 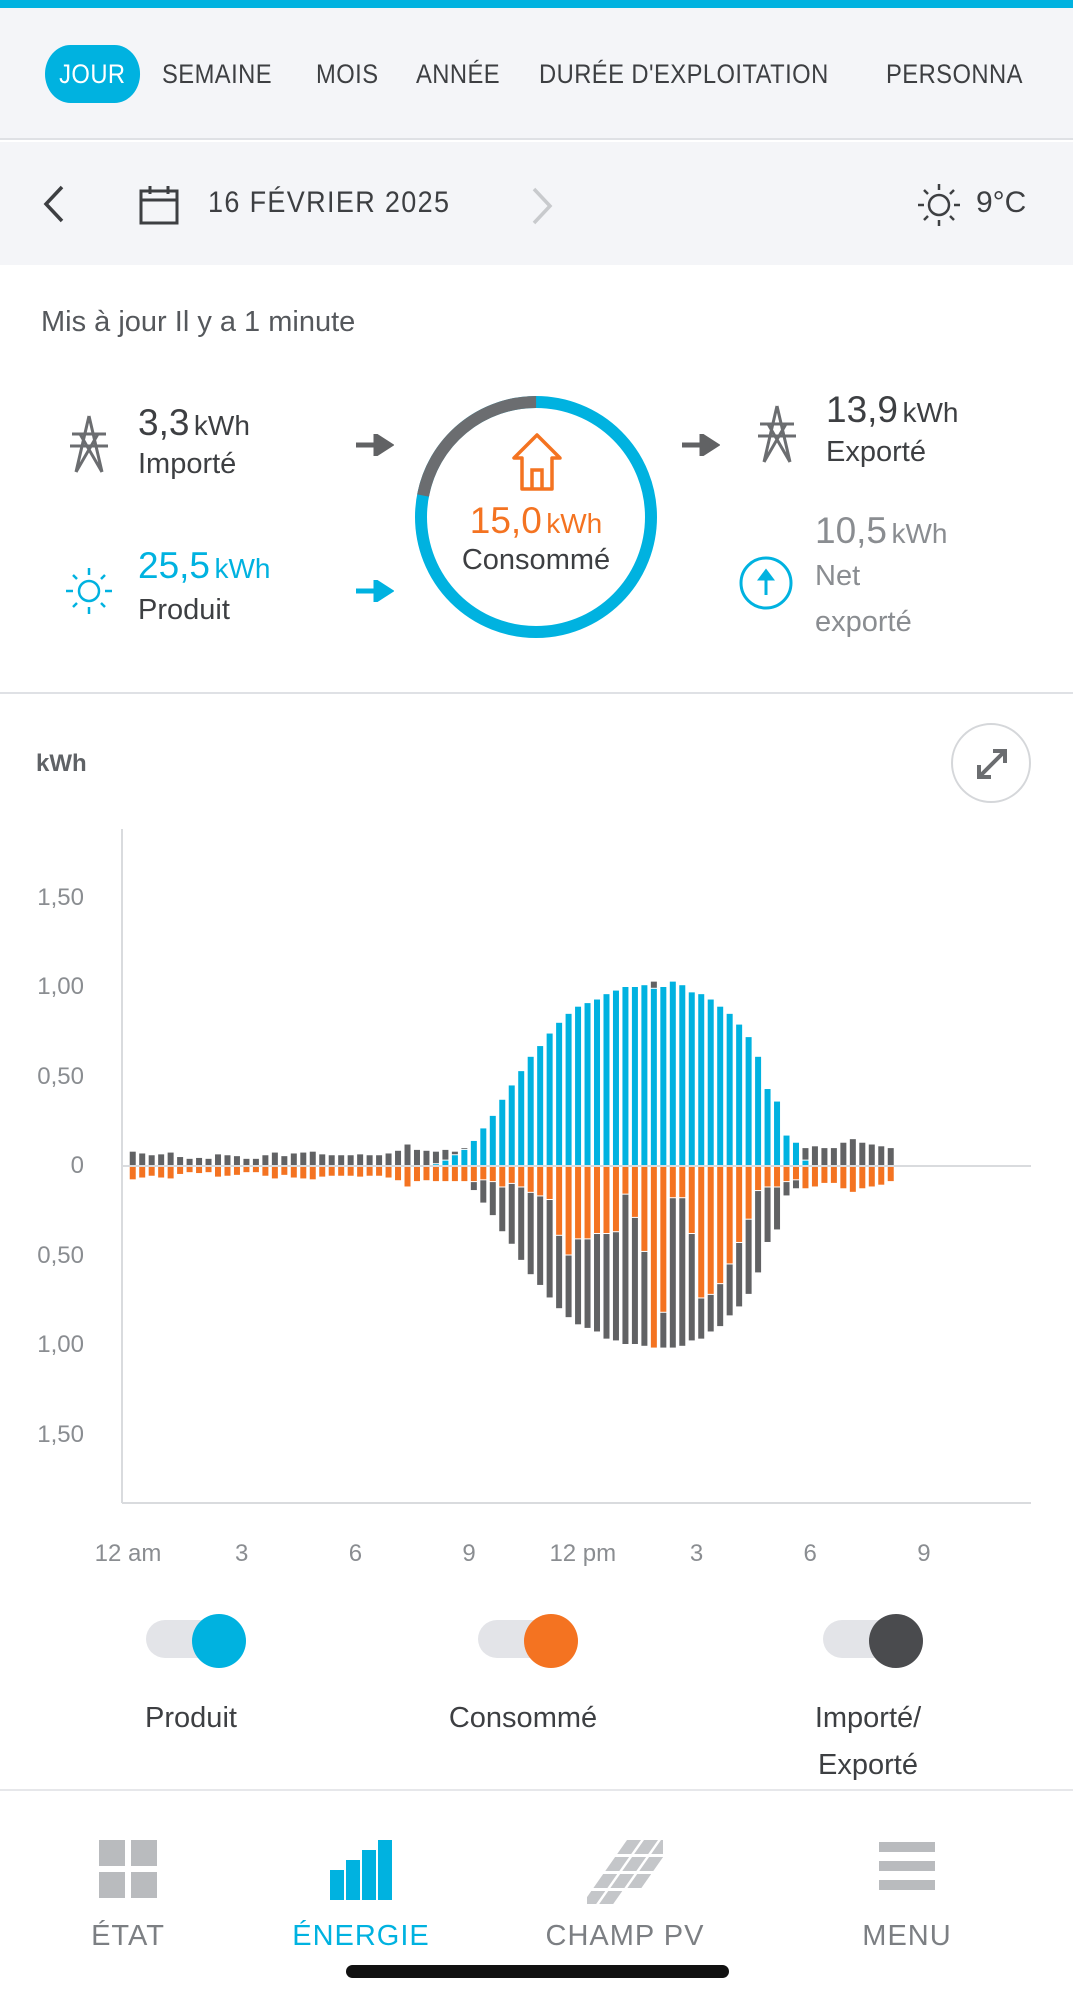 What do you see at coordinates (1001, 202) in the screenshot?
I see `temperature: 9°C` at bounding box center [1001, 202].